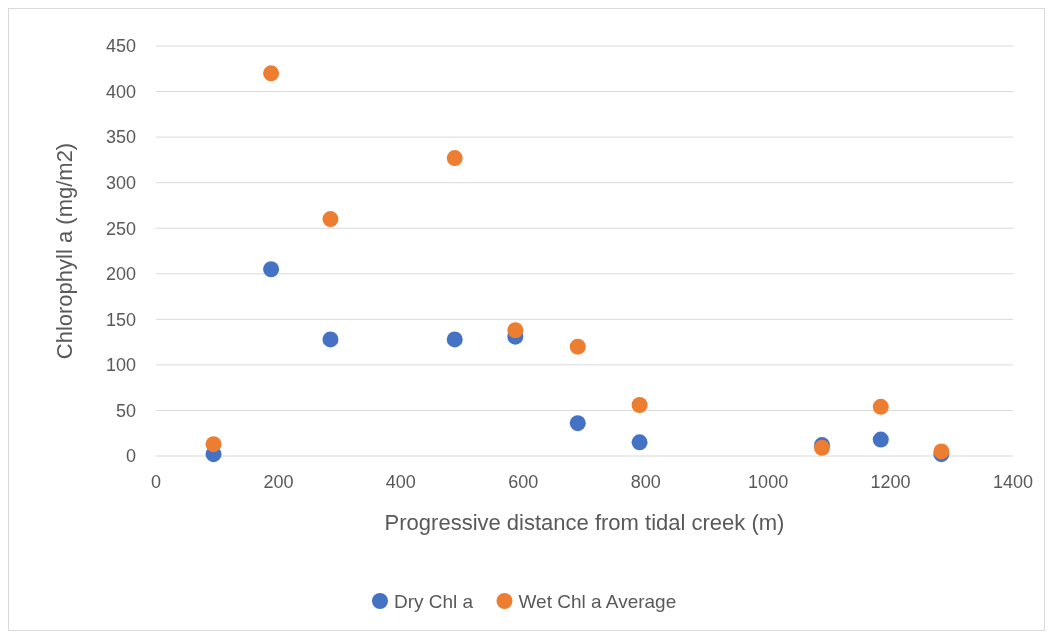 The image size is (1053, 639). I want to click on legend-label: Wet Chl a Average, so click(597, 601).